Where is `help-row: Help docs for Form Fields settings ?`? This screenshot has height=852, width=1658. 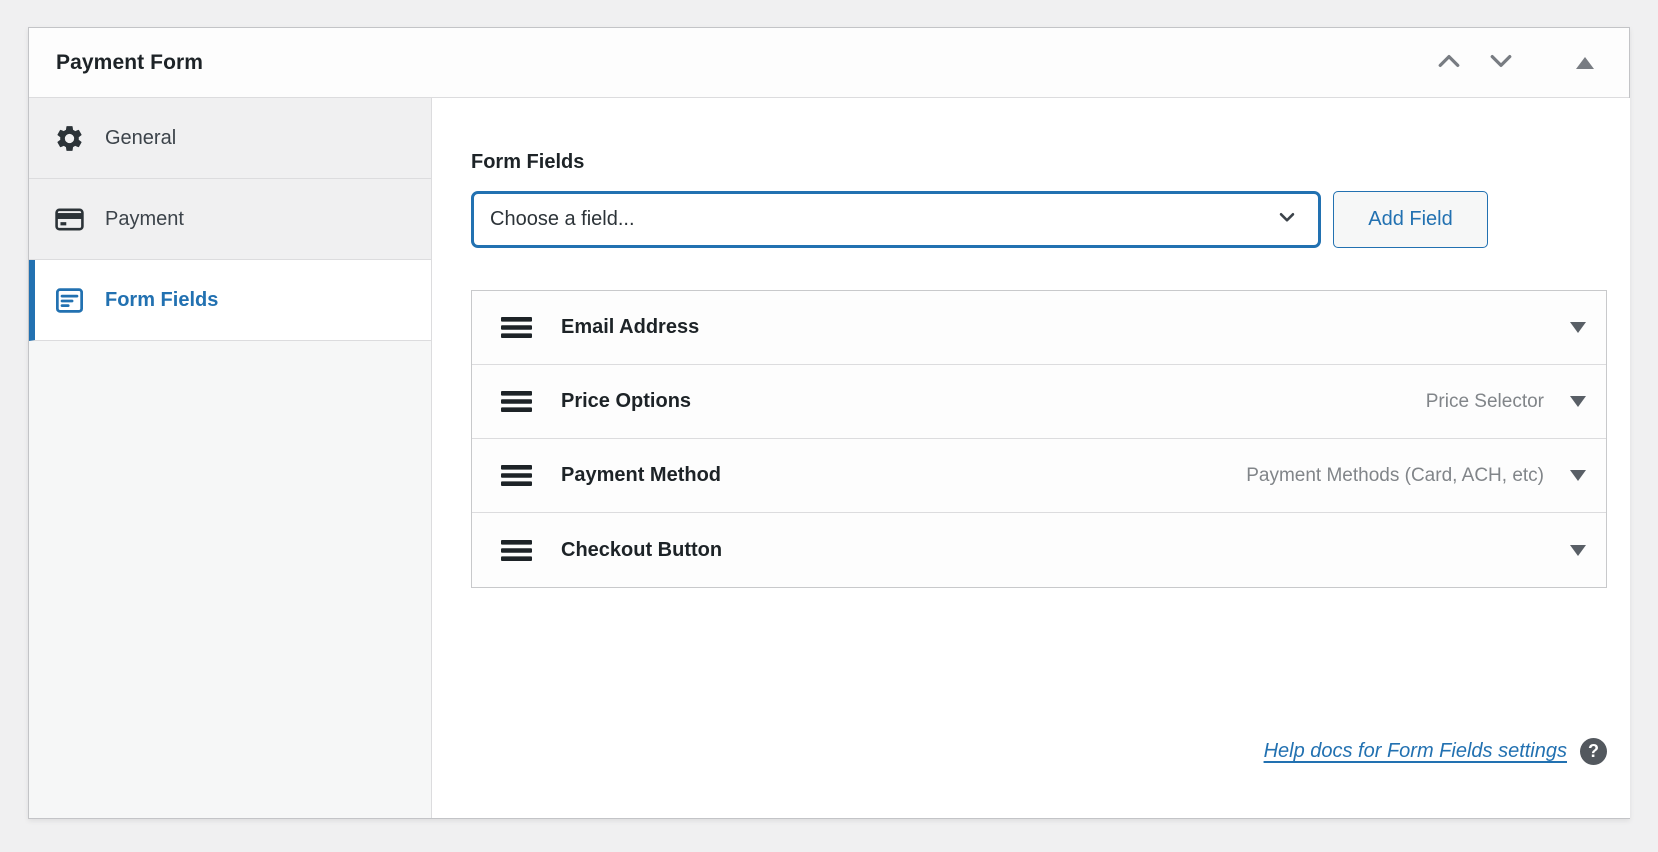 help-row: Help docs for Form Fields settings ? is located at coordinates (1039, 751).